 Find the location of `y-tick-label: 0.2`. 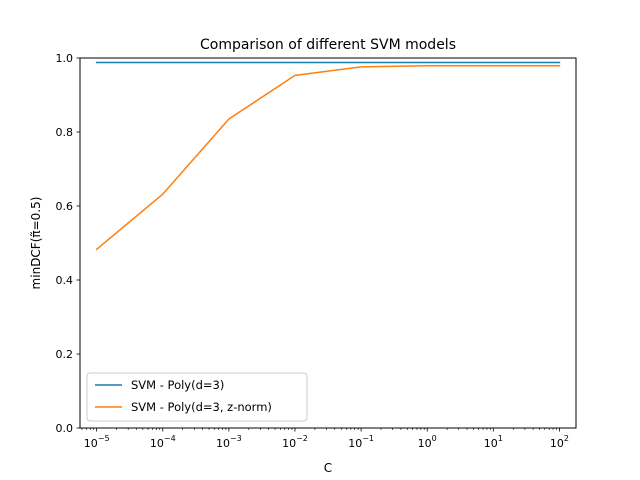

y-tick-label: 0.2 is located at coordinates (65, 354).